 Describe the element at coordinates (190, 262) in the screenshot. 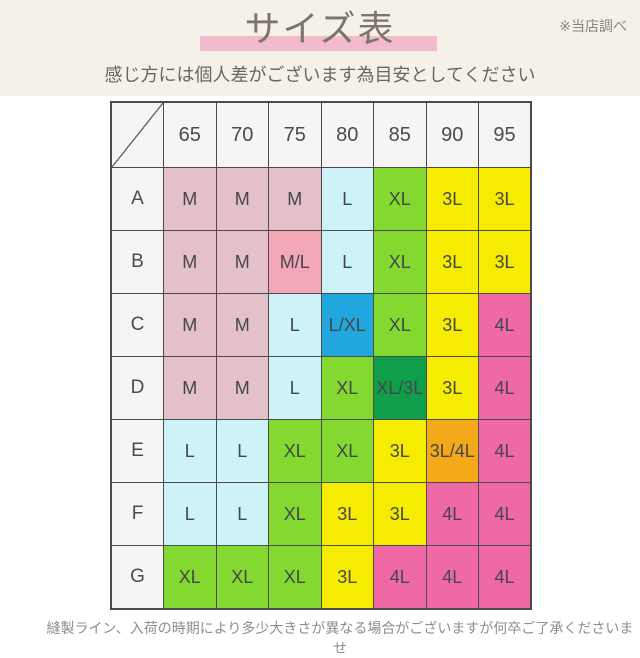

I see `size-cell-B-65: M` at that location.